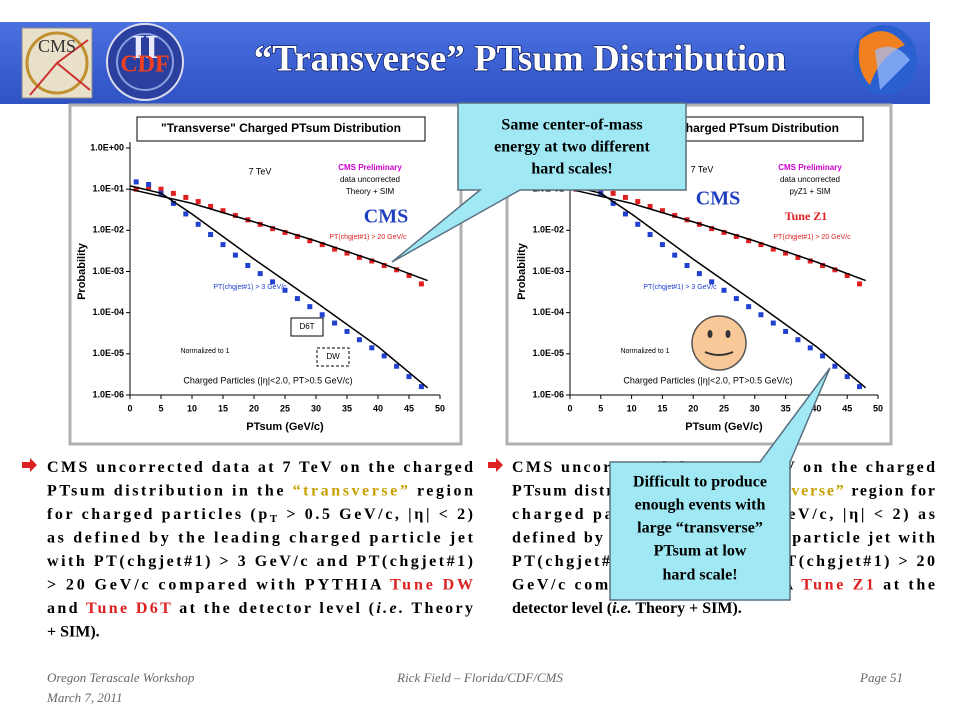 Image resolution: width=960 pixels, height=720 pixels. What do you see at coordinates (700, 528) in the screenshot?
I see `callout-text: large “transverse”` at bounding box center [700, 528].